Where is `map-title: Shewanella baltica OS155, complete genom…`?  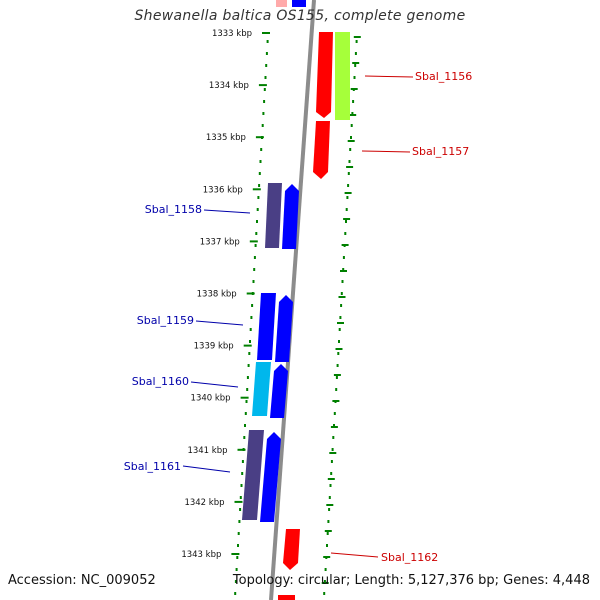
map-title: Shewanella baltica OS155, complete genom… is located at coordinates (300, 16).